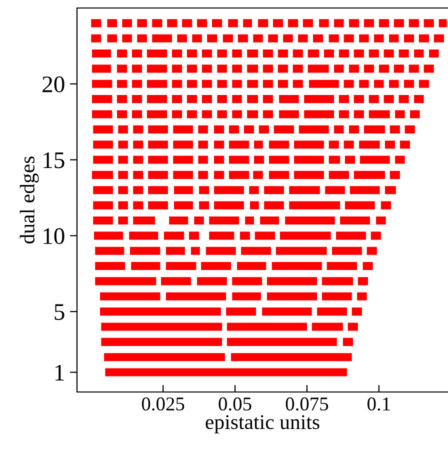  I want to click on x-tick-label: 0.025, so click(163, 404).